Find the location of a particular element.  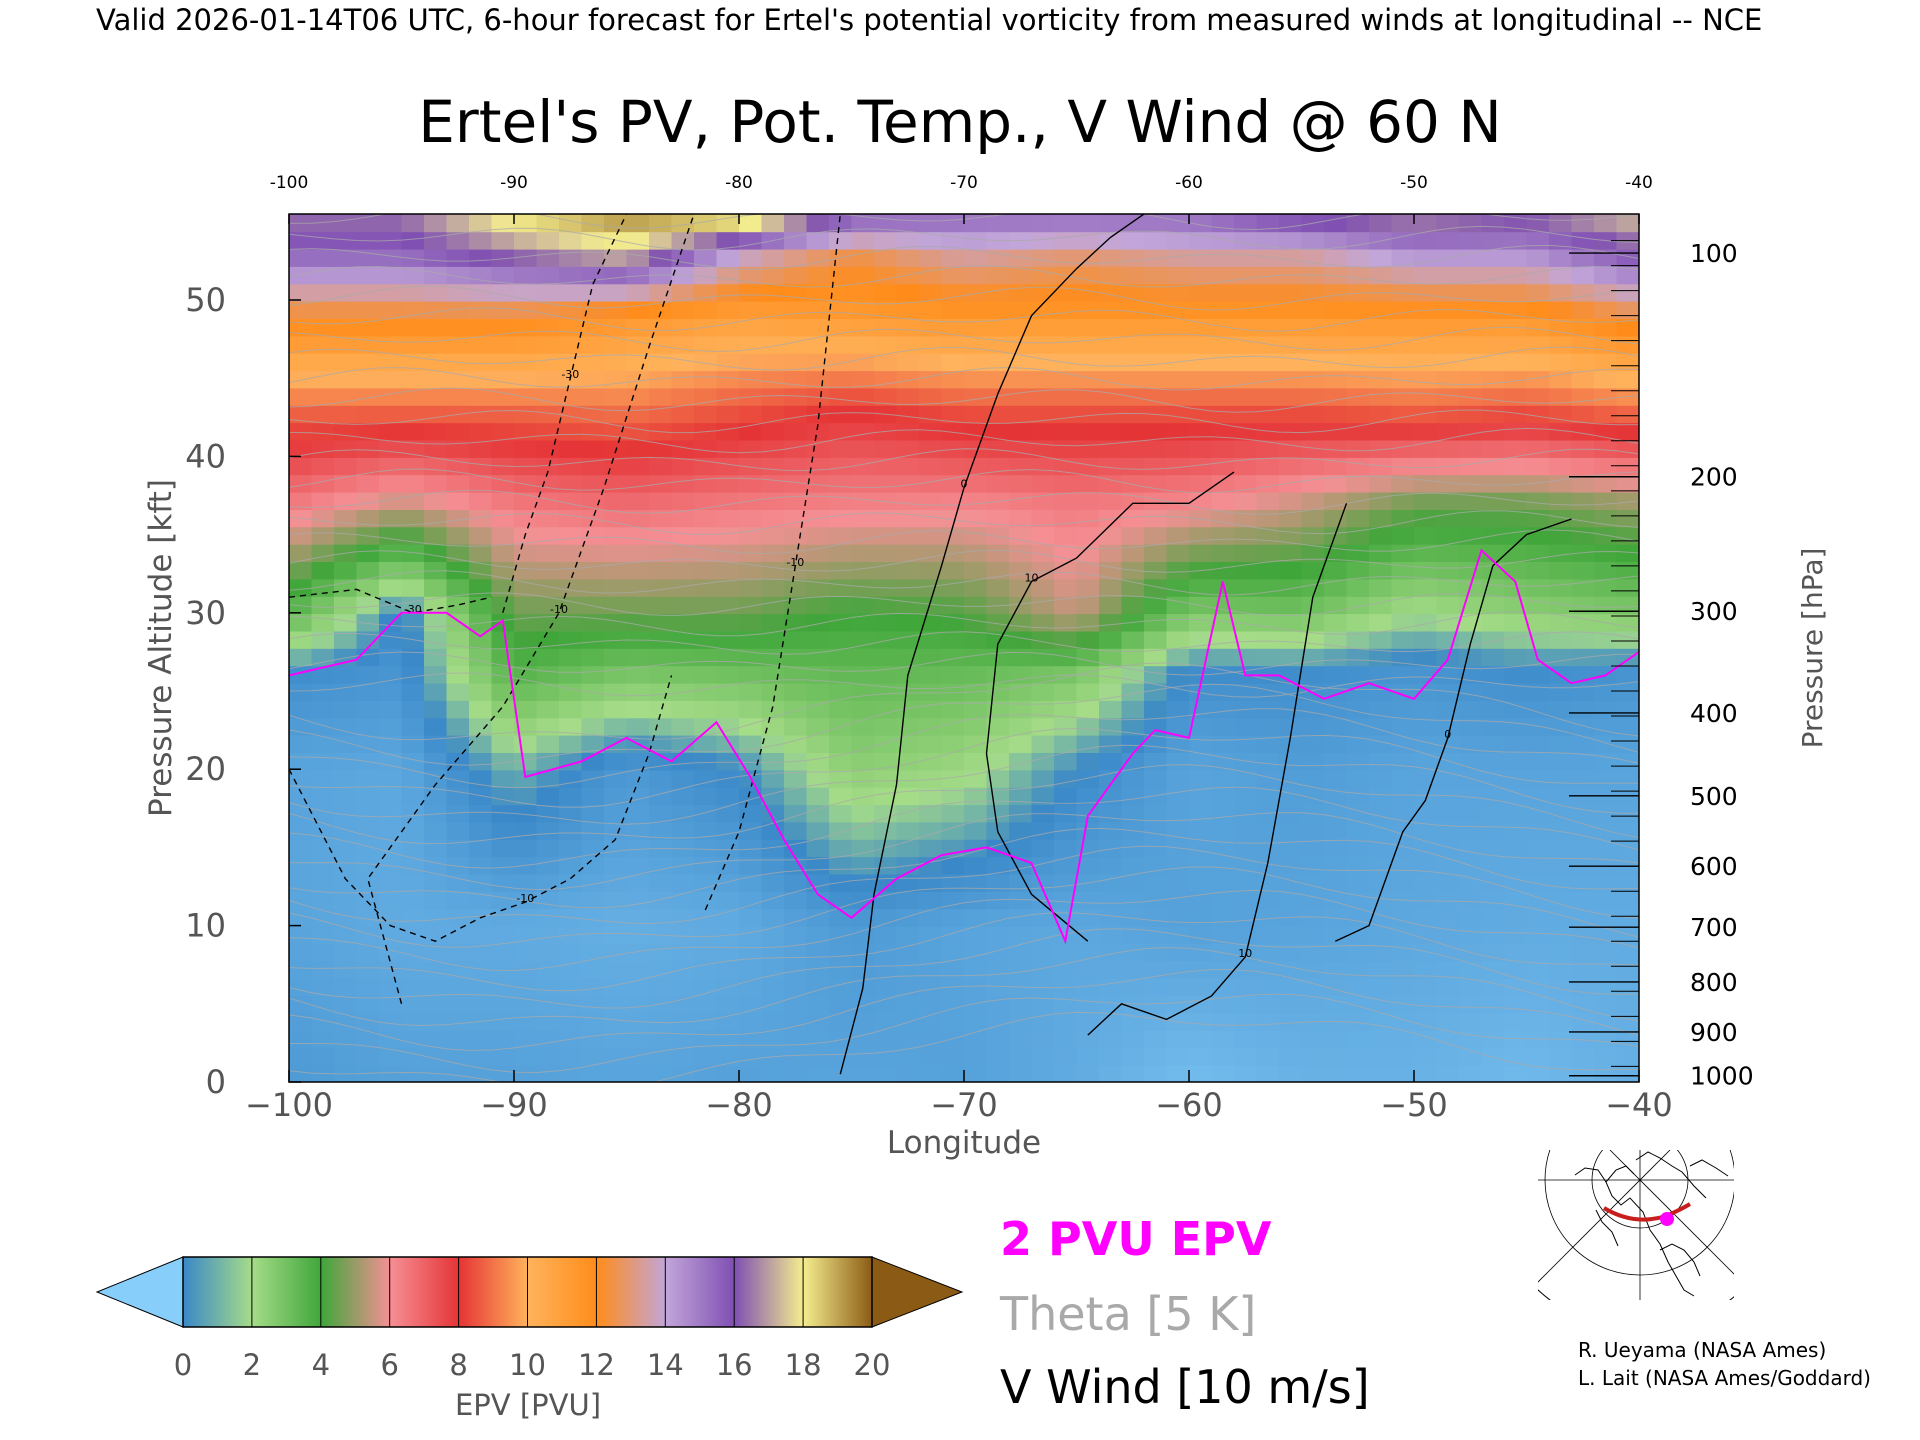

x-tick-label: −100 is located at coordinates (289, 1105).